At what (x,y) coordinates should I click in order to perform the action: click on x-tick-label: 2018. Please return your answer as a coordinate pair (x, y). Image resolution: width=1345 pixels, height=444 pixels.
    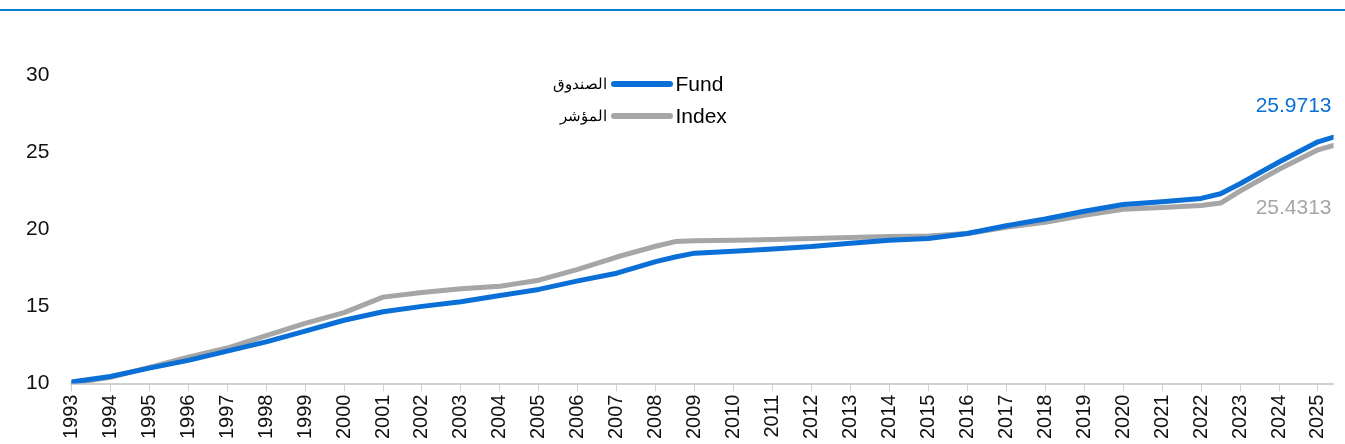
    Looking at the image, I should click on (1043, 417).